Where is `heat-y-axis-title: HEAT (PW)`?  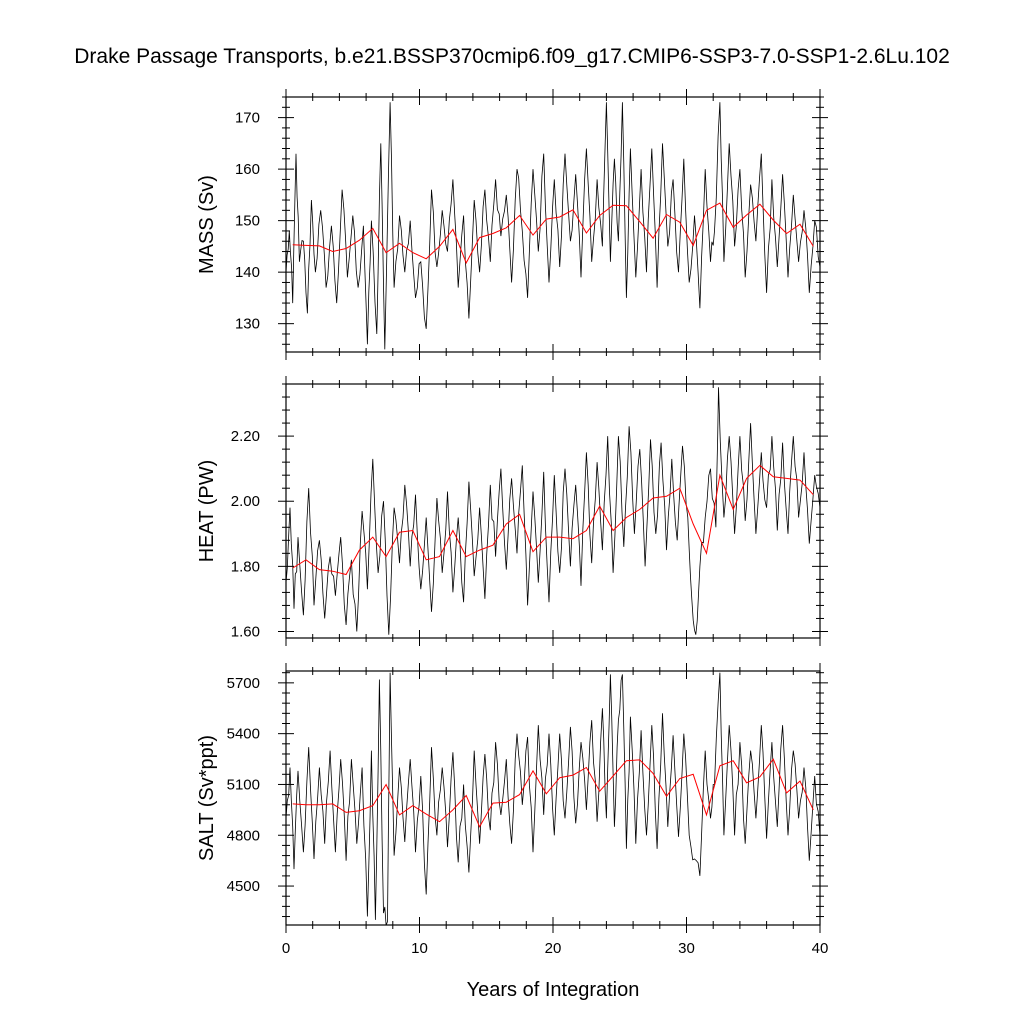 heat-y-axis-title: HEAT (PW) is located at coordinates (207, 511).